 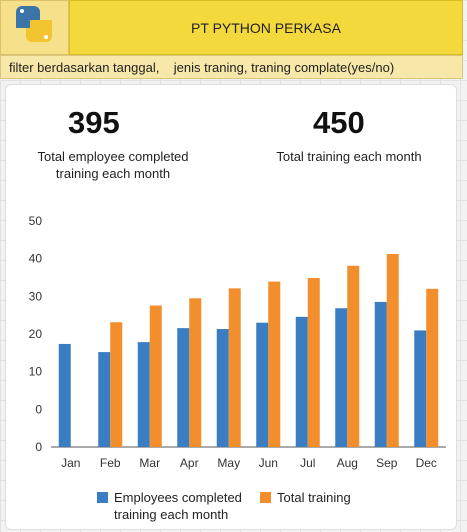 What do you see at coordinates (110, 463) in the screenshot?
I see `x-tick-label: Feb` at bounding box center [110, 463].